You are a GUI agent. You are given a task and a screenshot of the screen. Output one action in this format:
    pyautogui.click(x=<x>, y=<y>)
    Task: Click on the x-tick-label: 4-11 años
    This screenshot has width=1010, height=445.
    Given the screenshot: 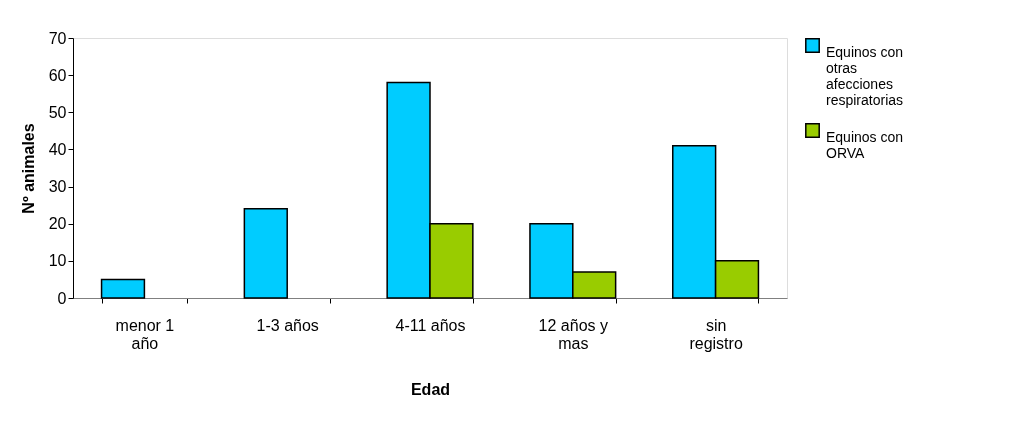 What is the action you would take?
    pyautogui.click(x=430, y=325)
    